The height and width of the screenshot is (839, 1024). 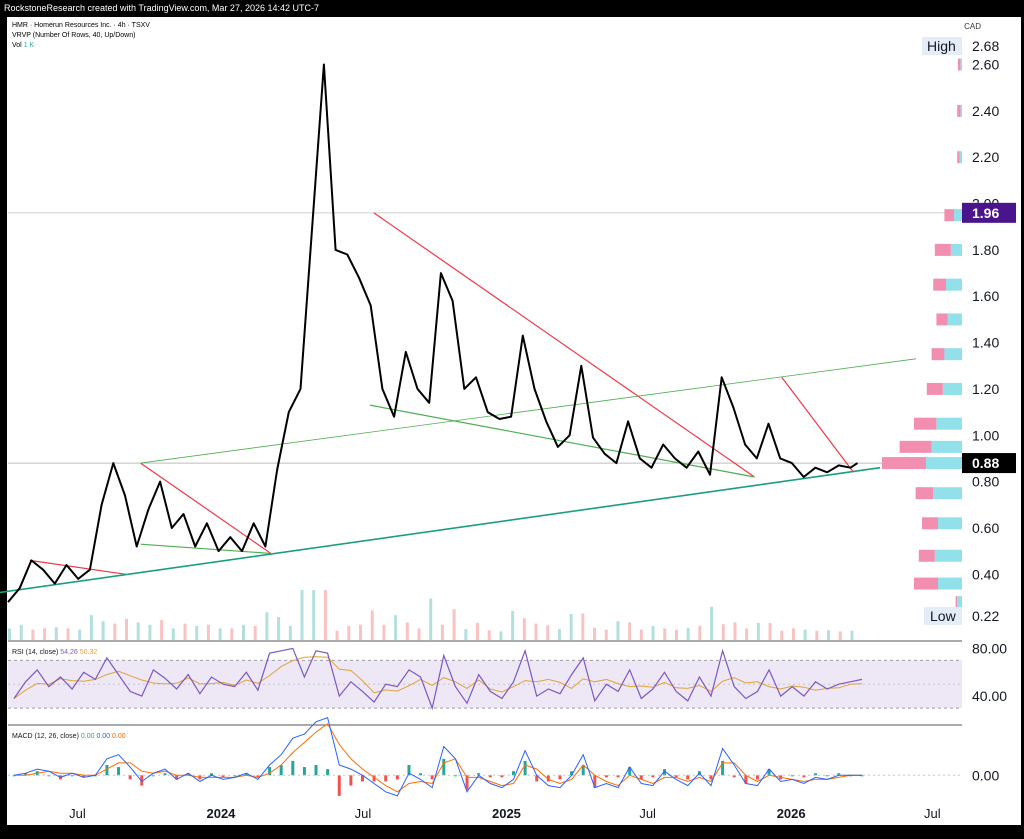 What do you see at coordinates (437, 756) in the screenshot?
I see `macd-line` at bounding box center [437, 756].